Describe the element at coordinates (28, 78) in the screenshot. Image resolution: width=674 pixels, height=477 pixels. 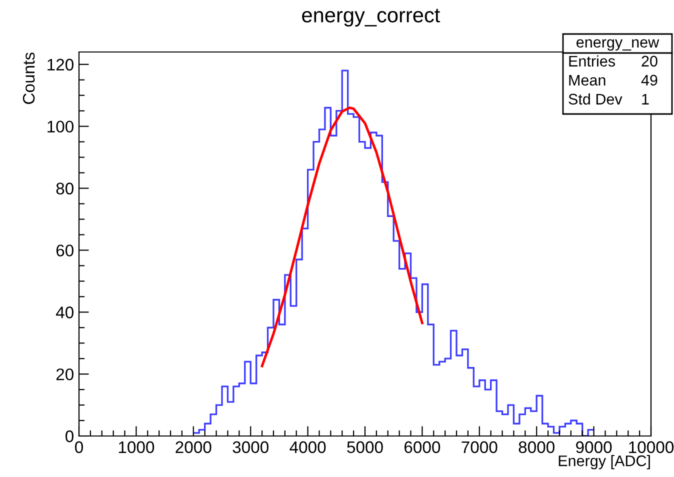
I see `y-axis-title: Counts` at that location.